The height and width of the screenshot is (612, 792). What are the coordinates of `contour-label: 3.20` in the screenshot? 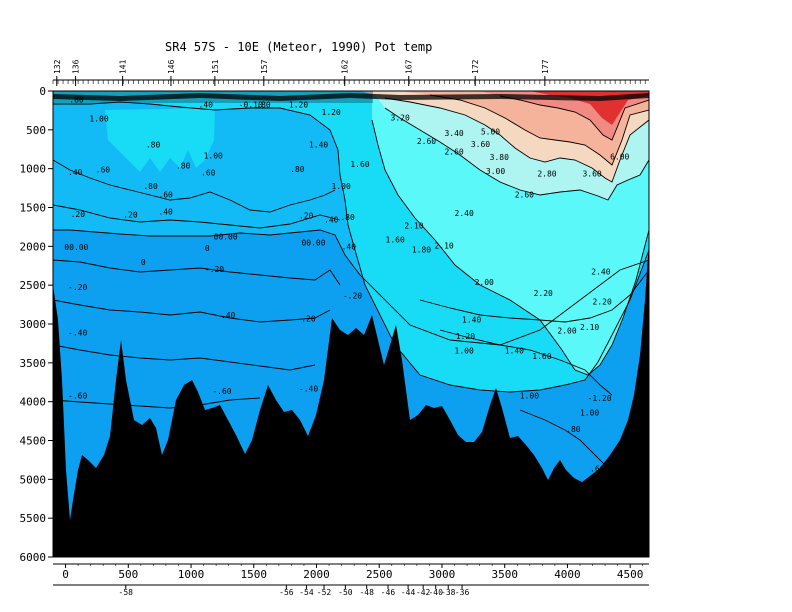 It's located at (400, 118).